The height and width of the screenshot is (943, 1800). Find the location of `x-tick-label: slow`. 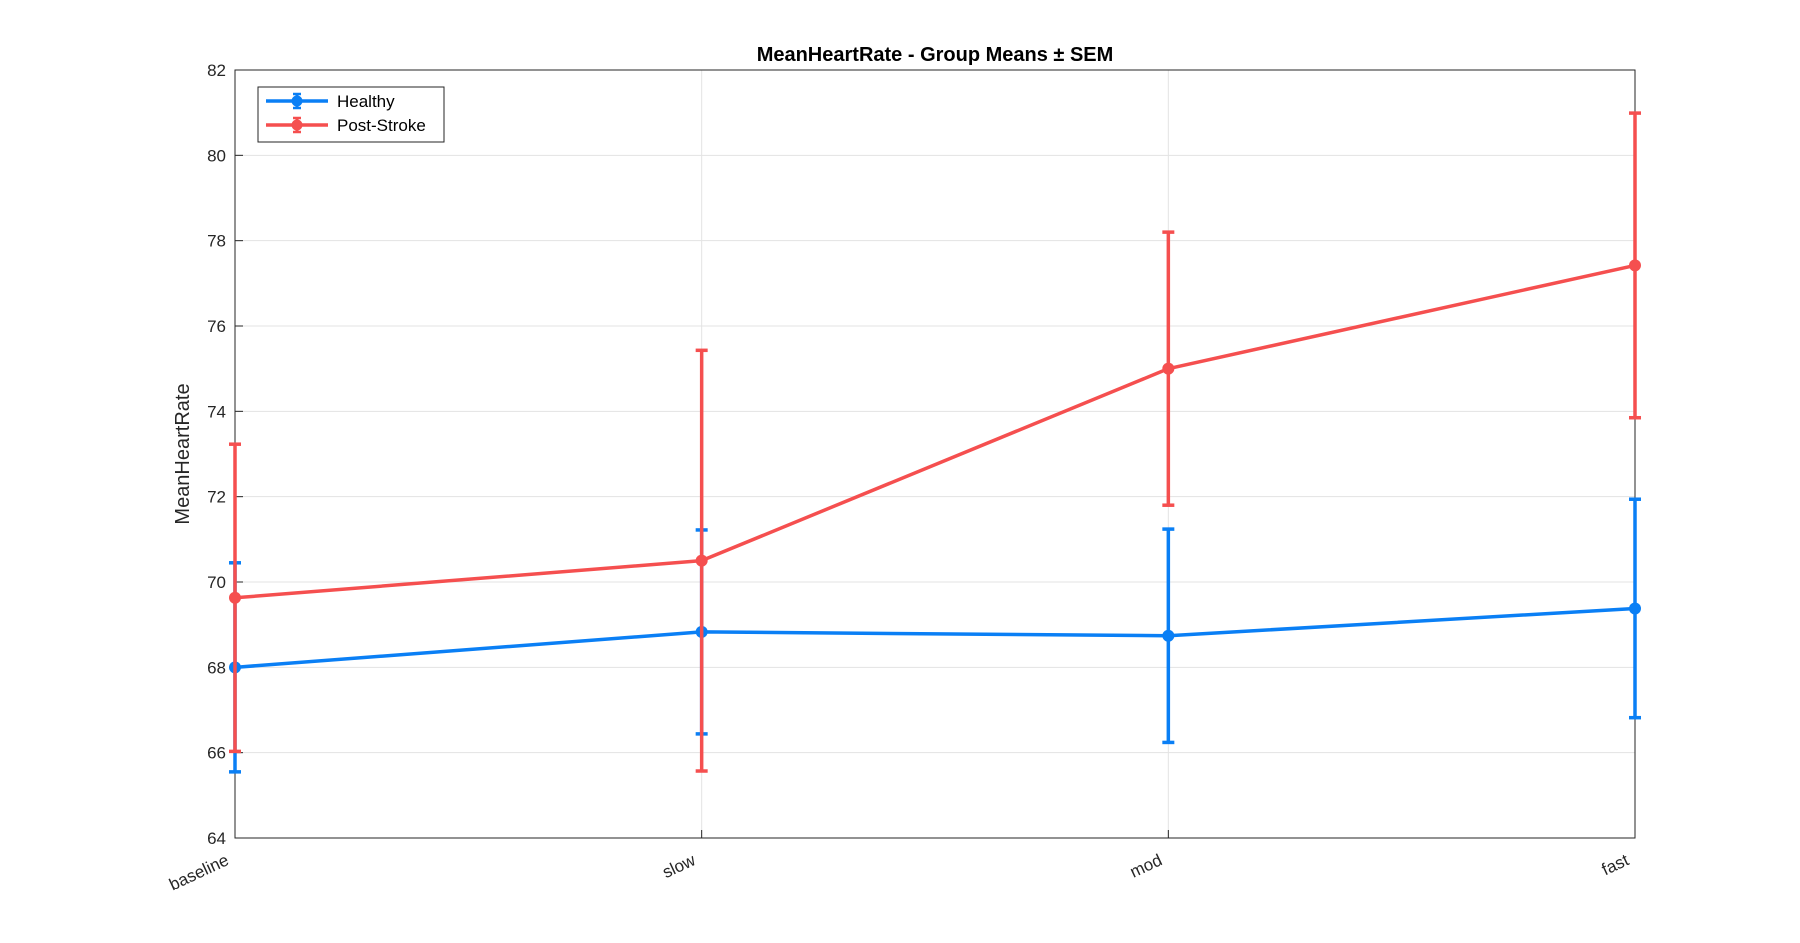

x-tick-label: slow is located at coordinates (679, 866).